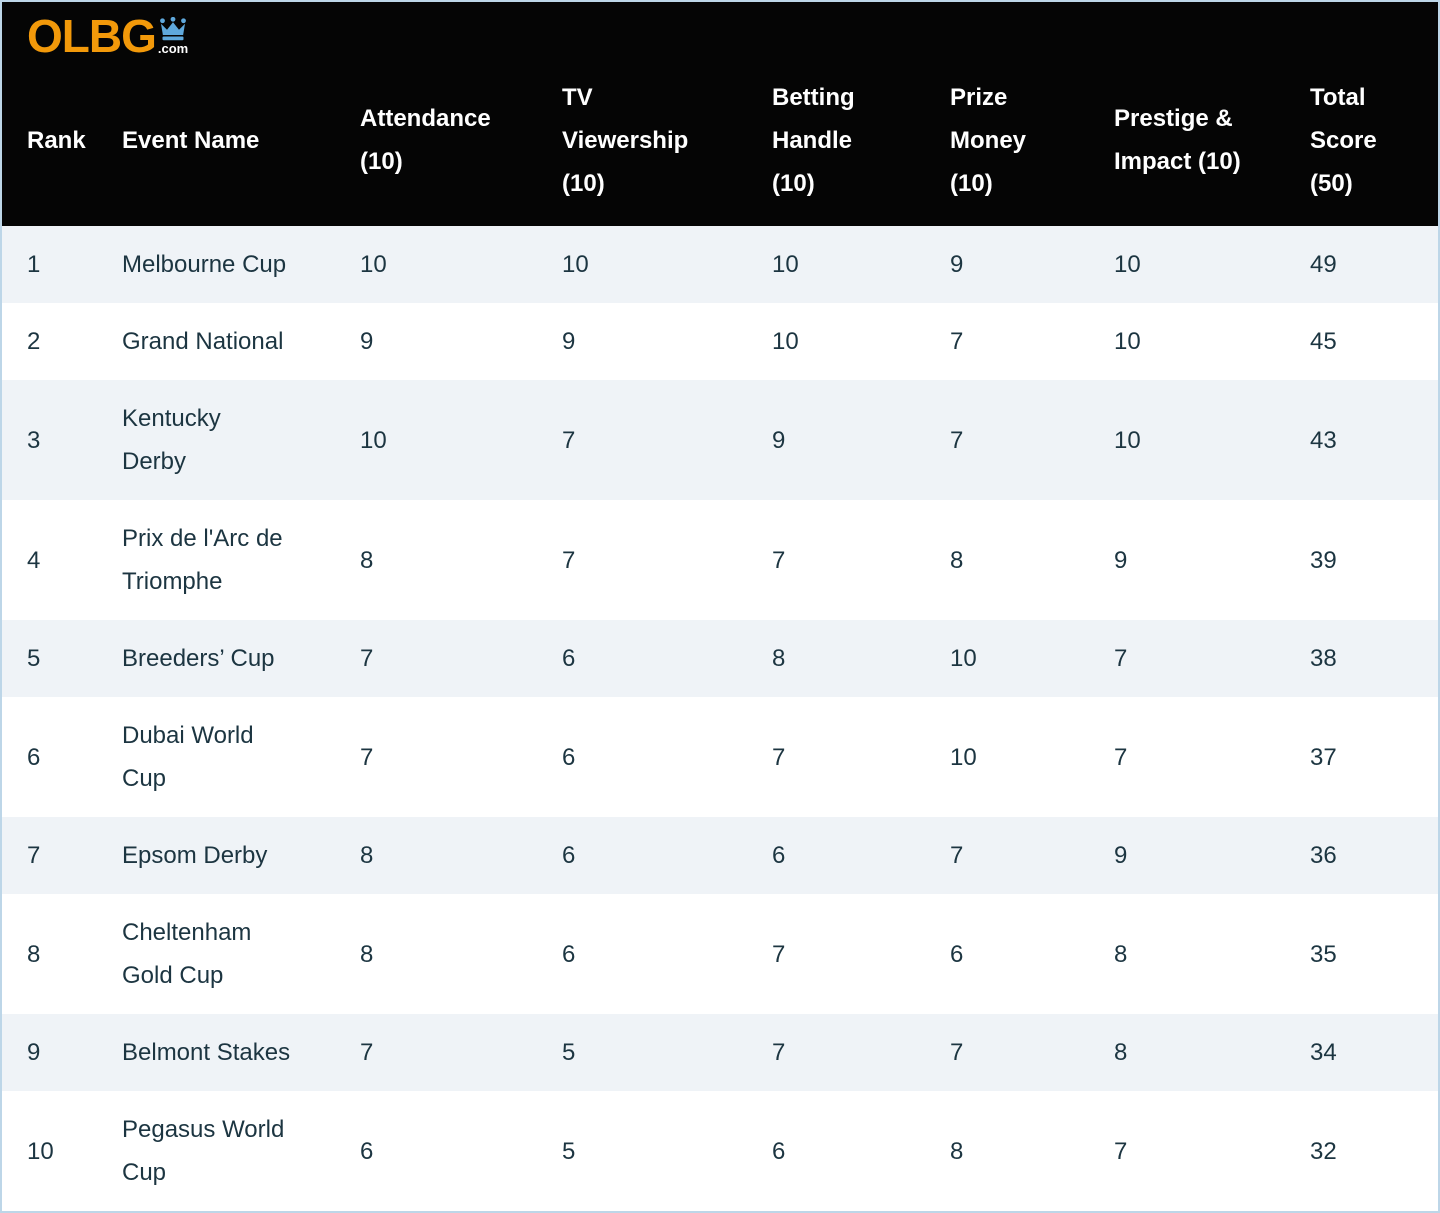 This screenshot has height=1213, width=1440. What do you see at coordinates (34, 855) in the screenshot?
I see `cell-rank: 7` at bounding box center [34, 855].